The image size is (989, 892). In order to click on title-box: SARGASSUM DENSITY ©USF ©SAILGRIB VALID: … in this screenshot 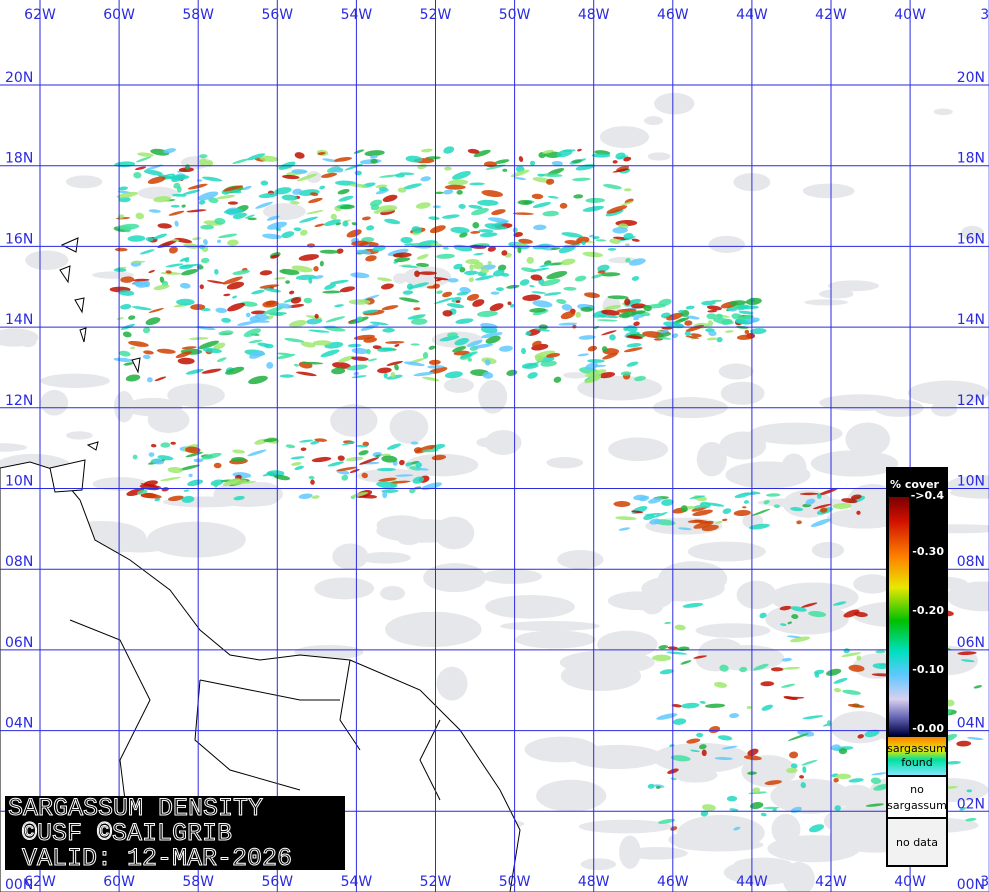, I will do `click(175, 834)`.